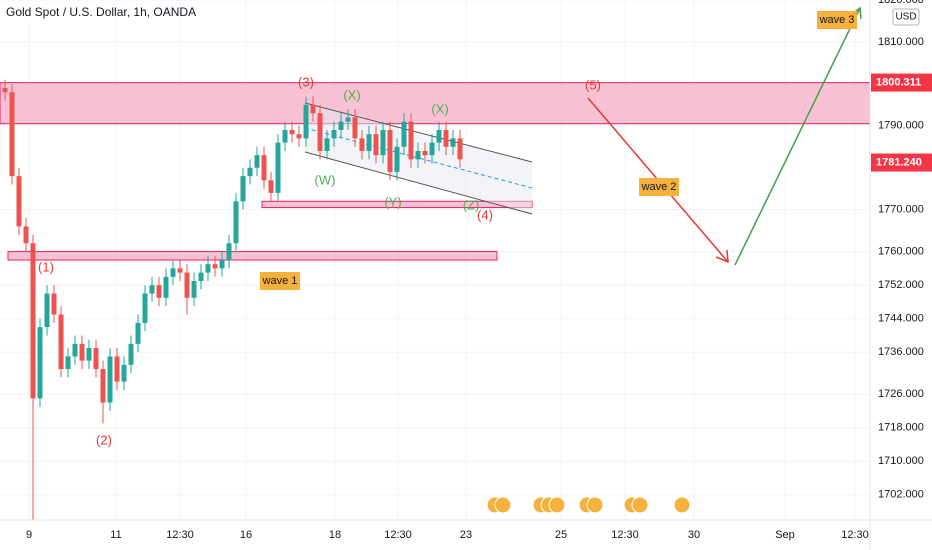  What do you see at coordinates (901, 461) in the screenshot?
I see `y-tick-label: 1710.000` at bounding box center [901, 461].